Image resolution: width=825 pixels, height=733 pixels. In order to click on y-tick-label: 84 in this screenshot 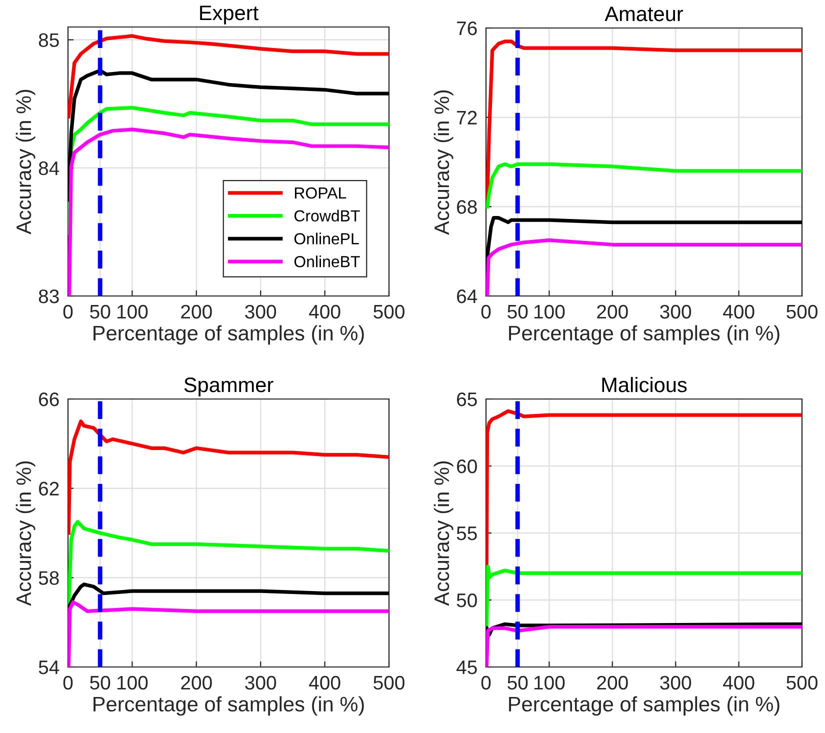, I will do `click(49, 168)`.